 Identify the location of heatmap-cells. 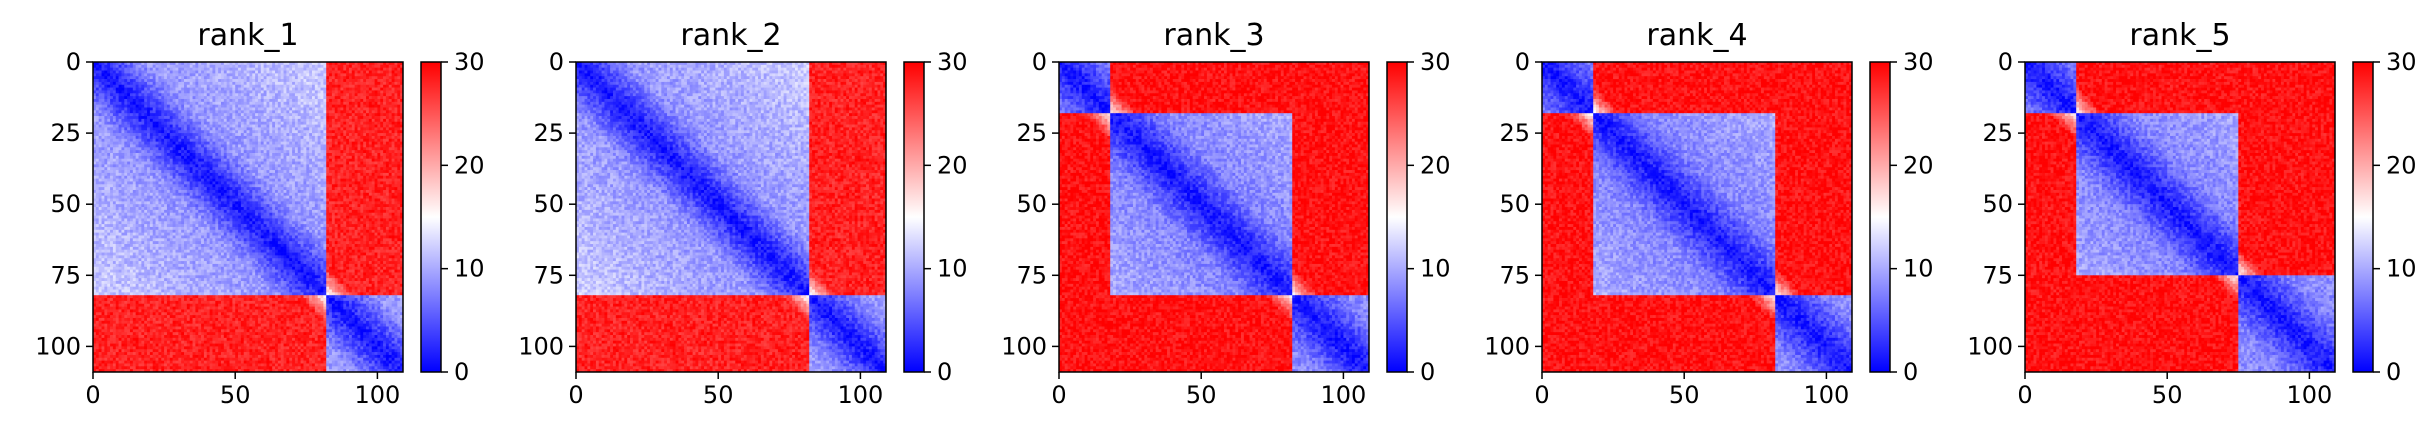
(248, 217).